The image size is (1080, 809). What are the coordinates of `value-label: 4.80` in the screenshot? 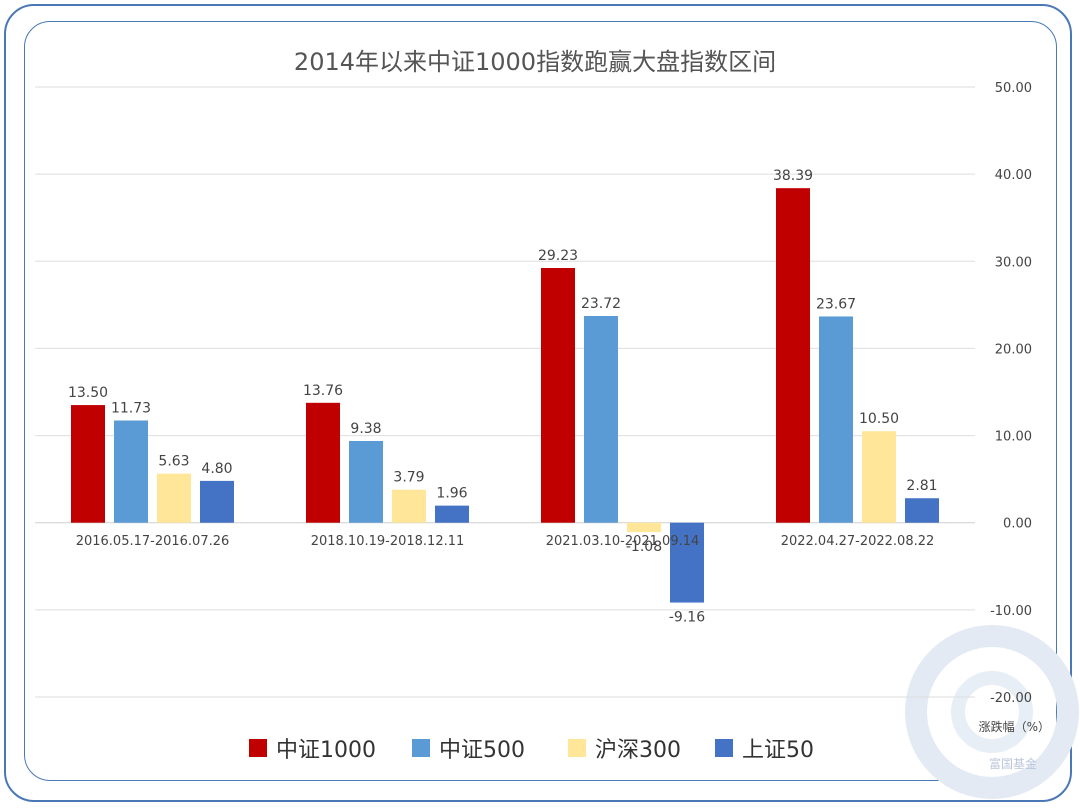 It's located at (216, 469).